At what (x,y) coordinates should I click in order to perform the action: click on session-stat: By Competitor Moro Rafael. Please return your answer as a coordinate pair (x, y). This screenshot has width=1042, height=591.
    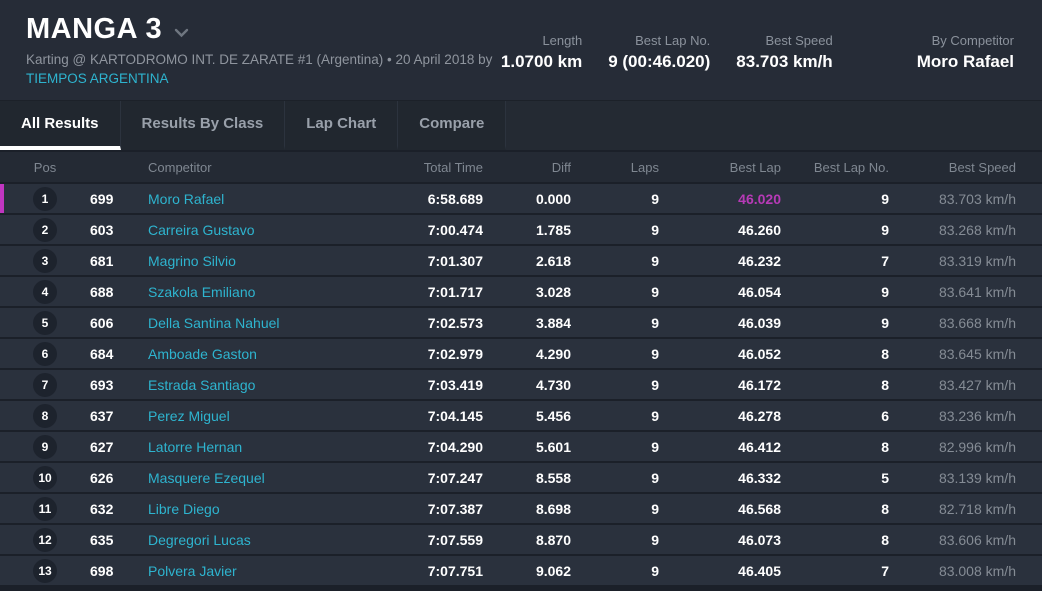
    Looking at the image, I should click on (965, 52).